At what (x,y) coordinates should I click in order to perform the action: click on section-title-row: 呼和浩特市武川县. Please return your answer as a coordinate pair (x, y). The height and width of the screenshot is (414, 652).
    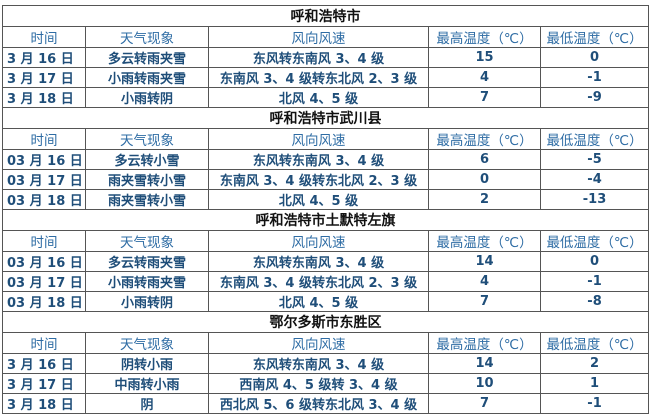
    Looking at the image, I should click on (325, 118).